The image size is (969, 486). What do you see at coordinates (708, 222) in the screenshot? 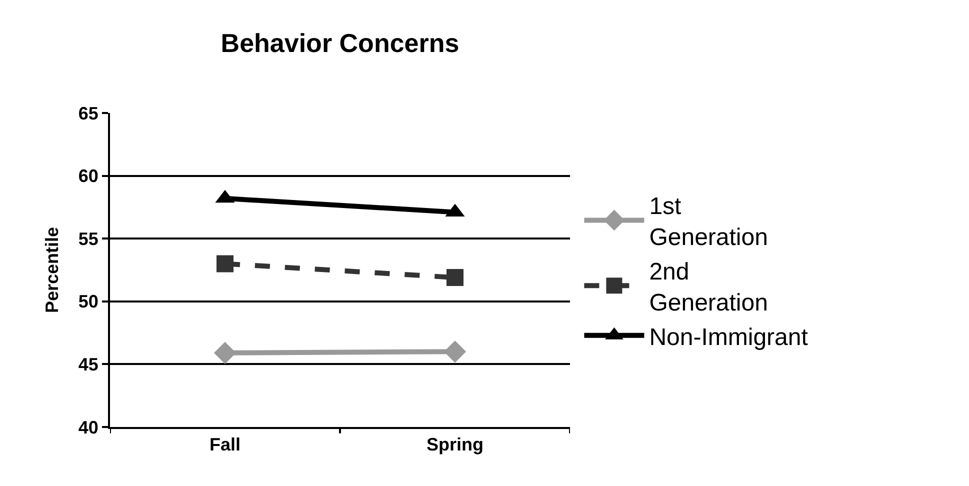
I see `legend-label: 1st Generation` at bounding box center [708, 222].